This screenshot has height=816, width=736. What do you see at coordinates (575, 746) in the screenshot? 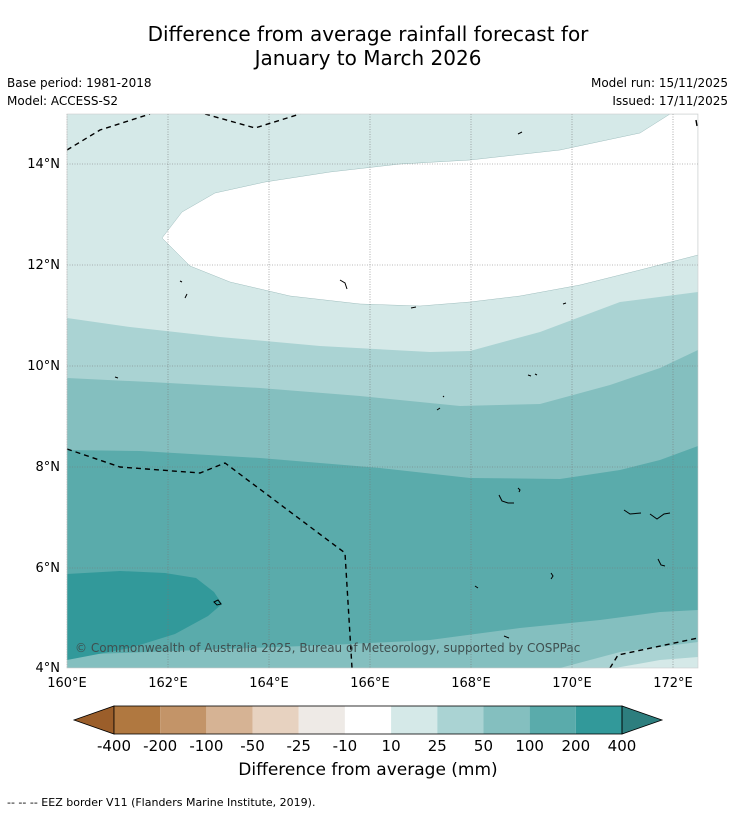
I see `colorbar-tick-label: 200` at bounding box center [575, 746].